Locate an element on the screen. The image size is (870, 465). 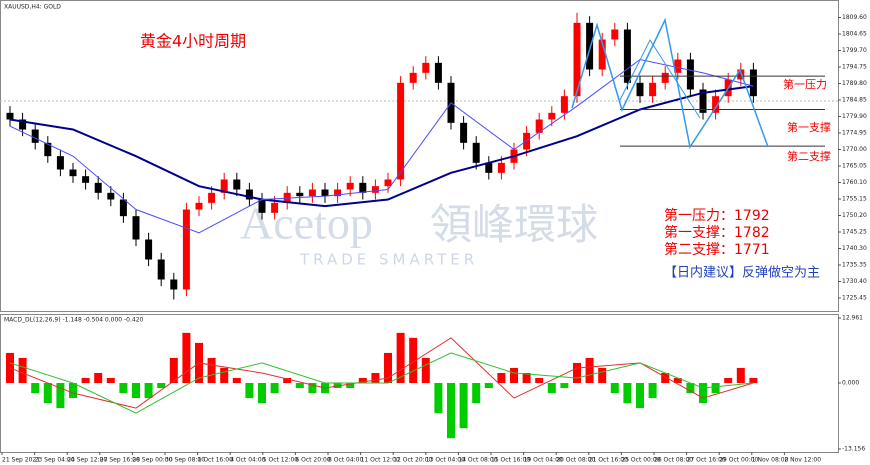
x-tick-label: 26 Oct 08:00 is located at coordinates (673, 460).